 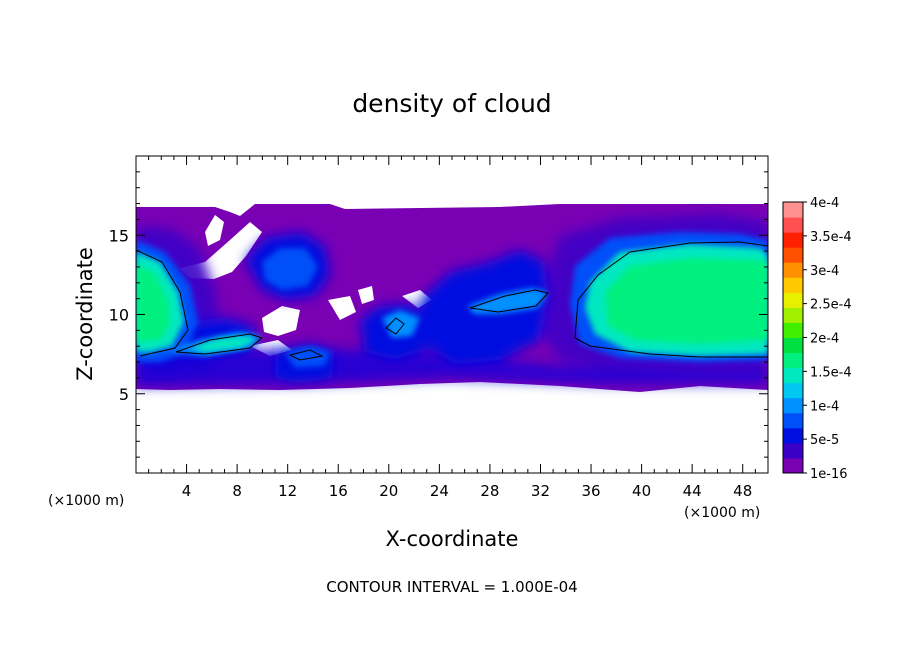 I want to click on x-tick-label: 28, so click(x=489, y=491).